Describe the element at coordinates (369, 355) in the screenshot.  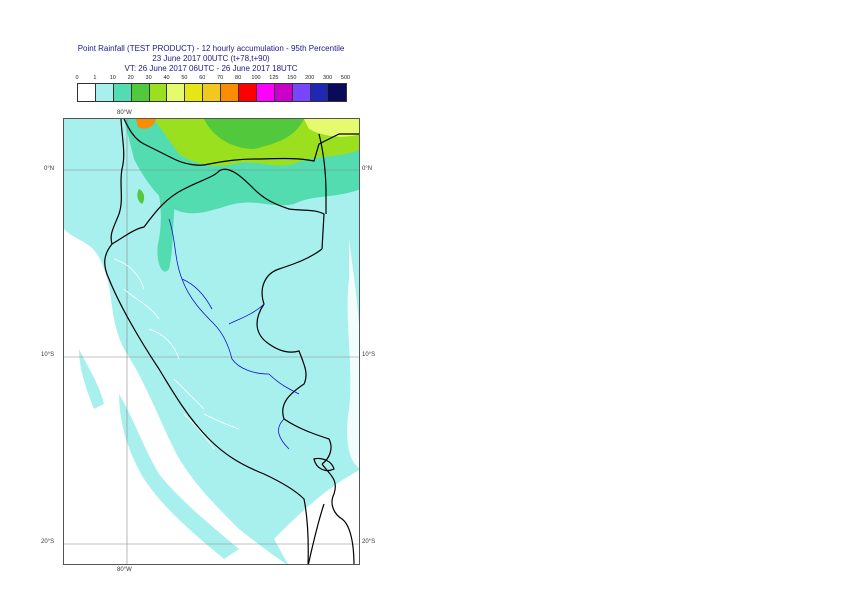
I see `lat-label-10s-right: 10°S` at that location.